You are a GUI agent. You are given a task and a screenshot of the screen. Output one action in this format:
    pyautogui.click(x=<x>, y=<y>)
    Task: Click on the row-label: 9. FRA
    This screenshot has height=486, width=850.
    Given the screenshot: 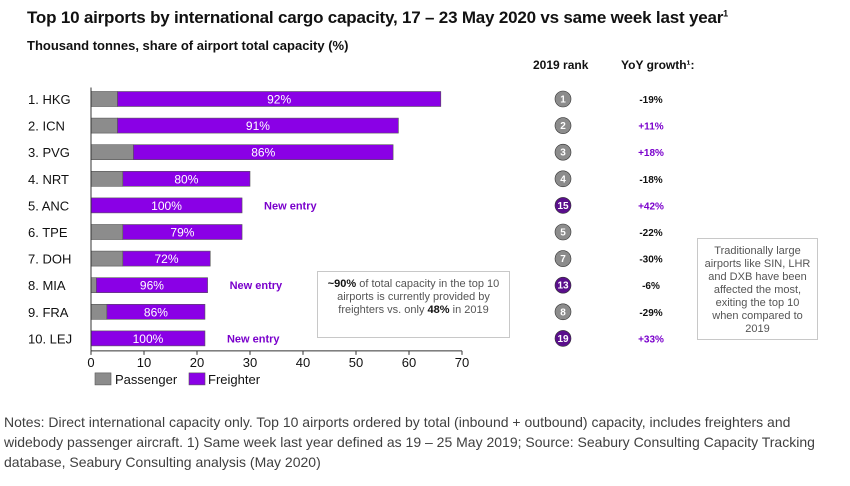 What is the action you would take?
    pyautogui.click(x=48, y=312)
    